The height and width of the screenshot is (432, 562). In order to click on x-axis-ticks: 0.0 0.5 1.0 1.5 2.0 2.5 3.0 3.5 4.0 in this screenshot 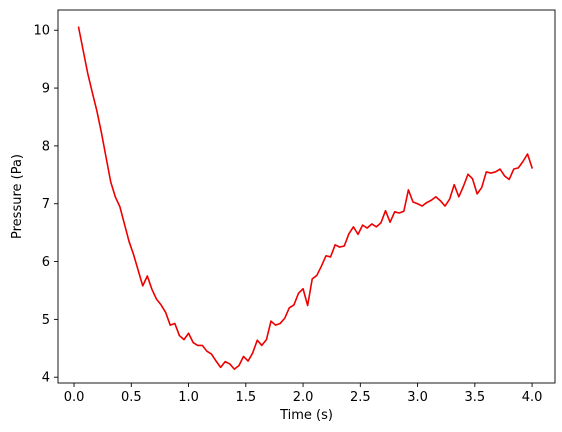, I will do `click(303, 394)`.